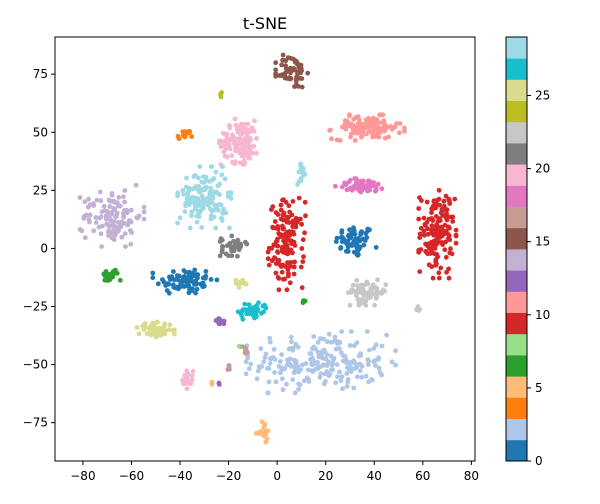 The height and width of the screenshot is (504, 600). I want to click on colorbar-tick-label: 15, so click(542, 242).